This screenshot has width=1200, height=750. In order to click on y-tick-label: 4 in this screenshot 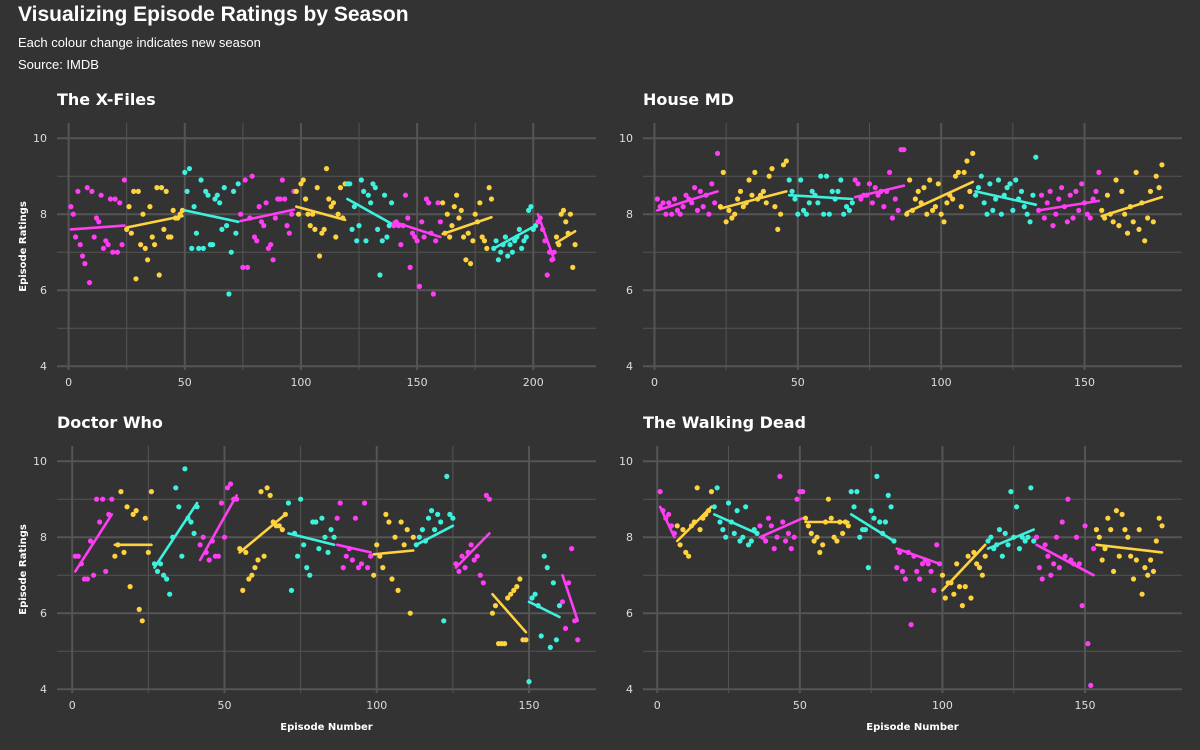, I will do `click(43, 366)`.